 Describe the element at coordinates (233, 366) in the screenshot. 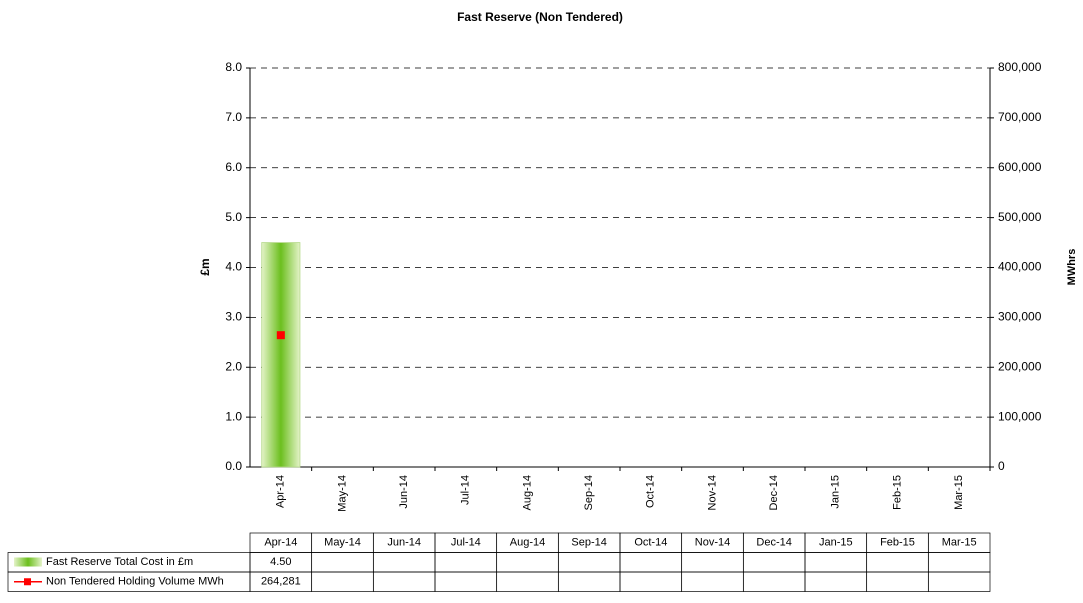

I see `y-tick-label: 2.0` at that location.